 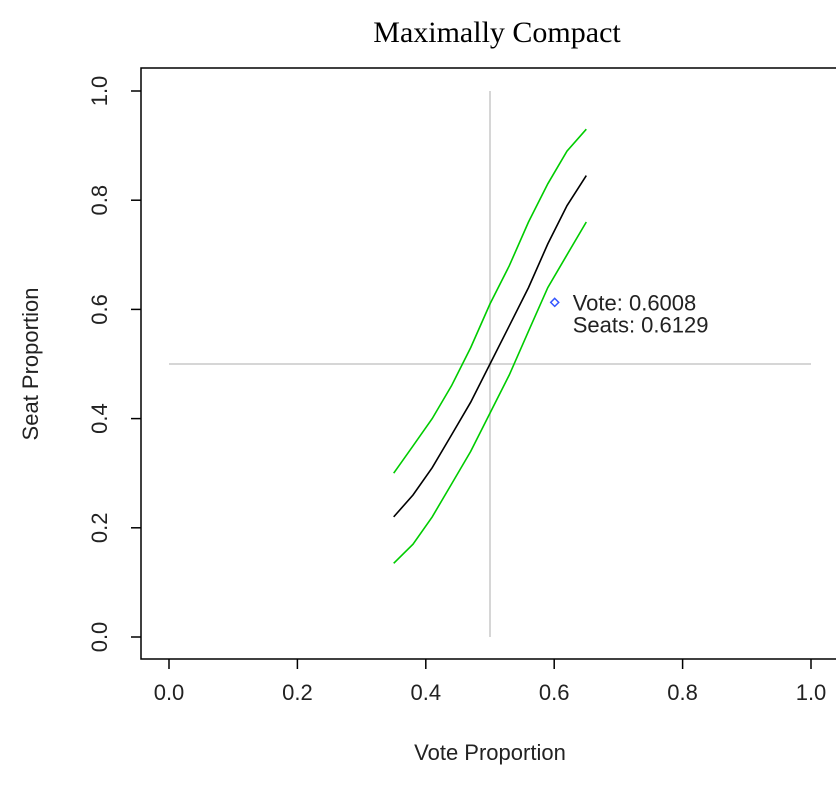 What do you see at coordinates (99, 91) in the screenshot?
I see `y-tick-label: 1.0` at bounding box center [99, 91].